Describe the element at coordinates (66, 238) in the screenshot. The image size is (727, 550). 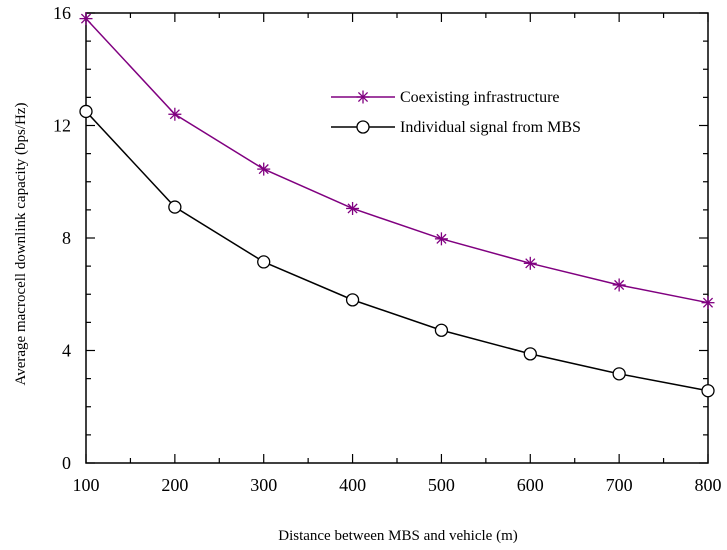
I see `y-tick-label: 8` at that location.